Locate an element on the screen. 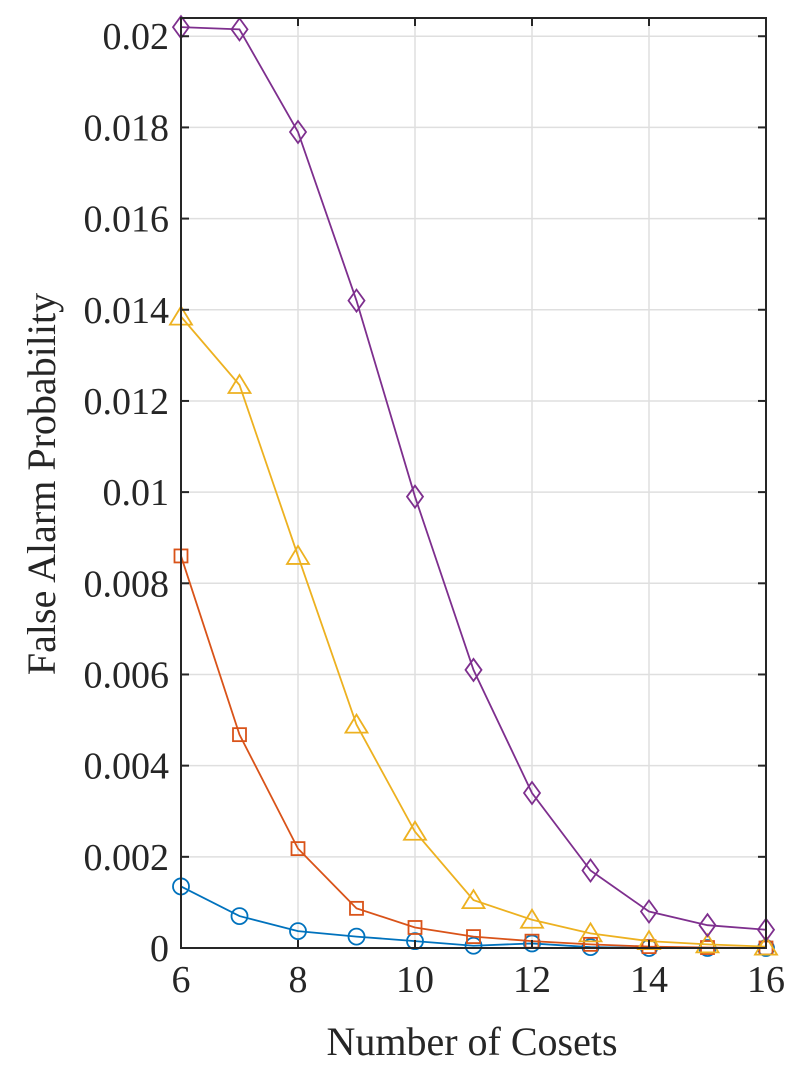 The image size is (796, 1074). x-axis-label: Number of Cosets is located at coordinates (471, 1041).